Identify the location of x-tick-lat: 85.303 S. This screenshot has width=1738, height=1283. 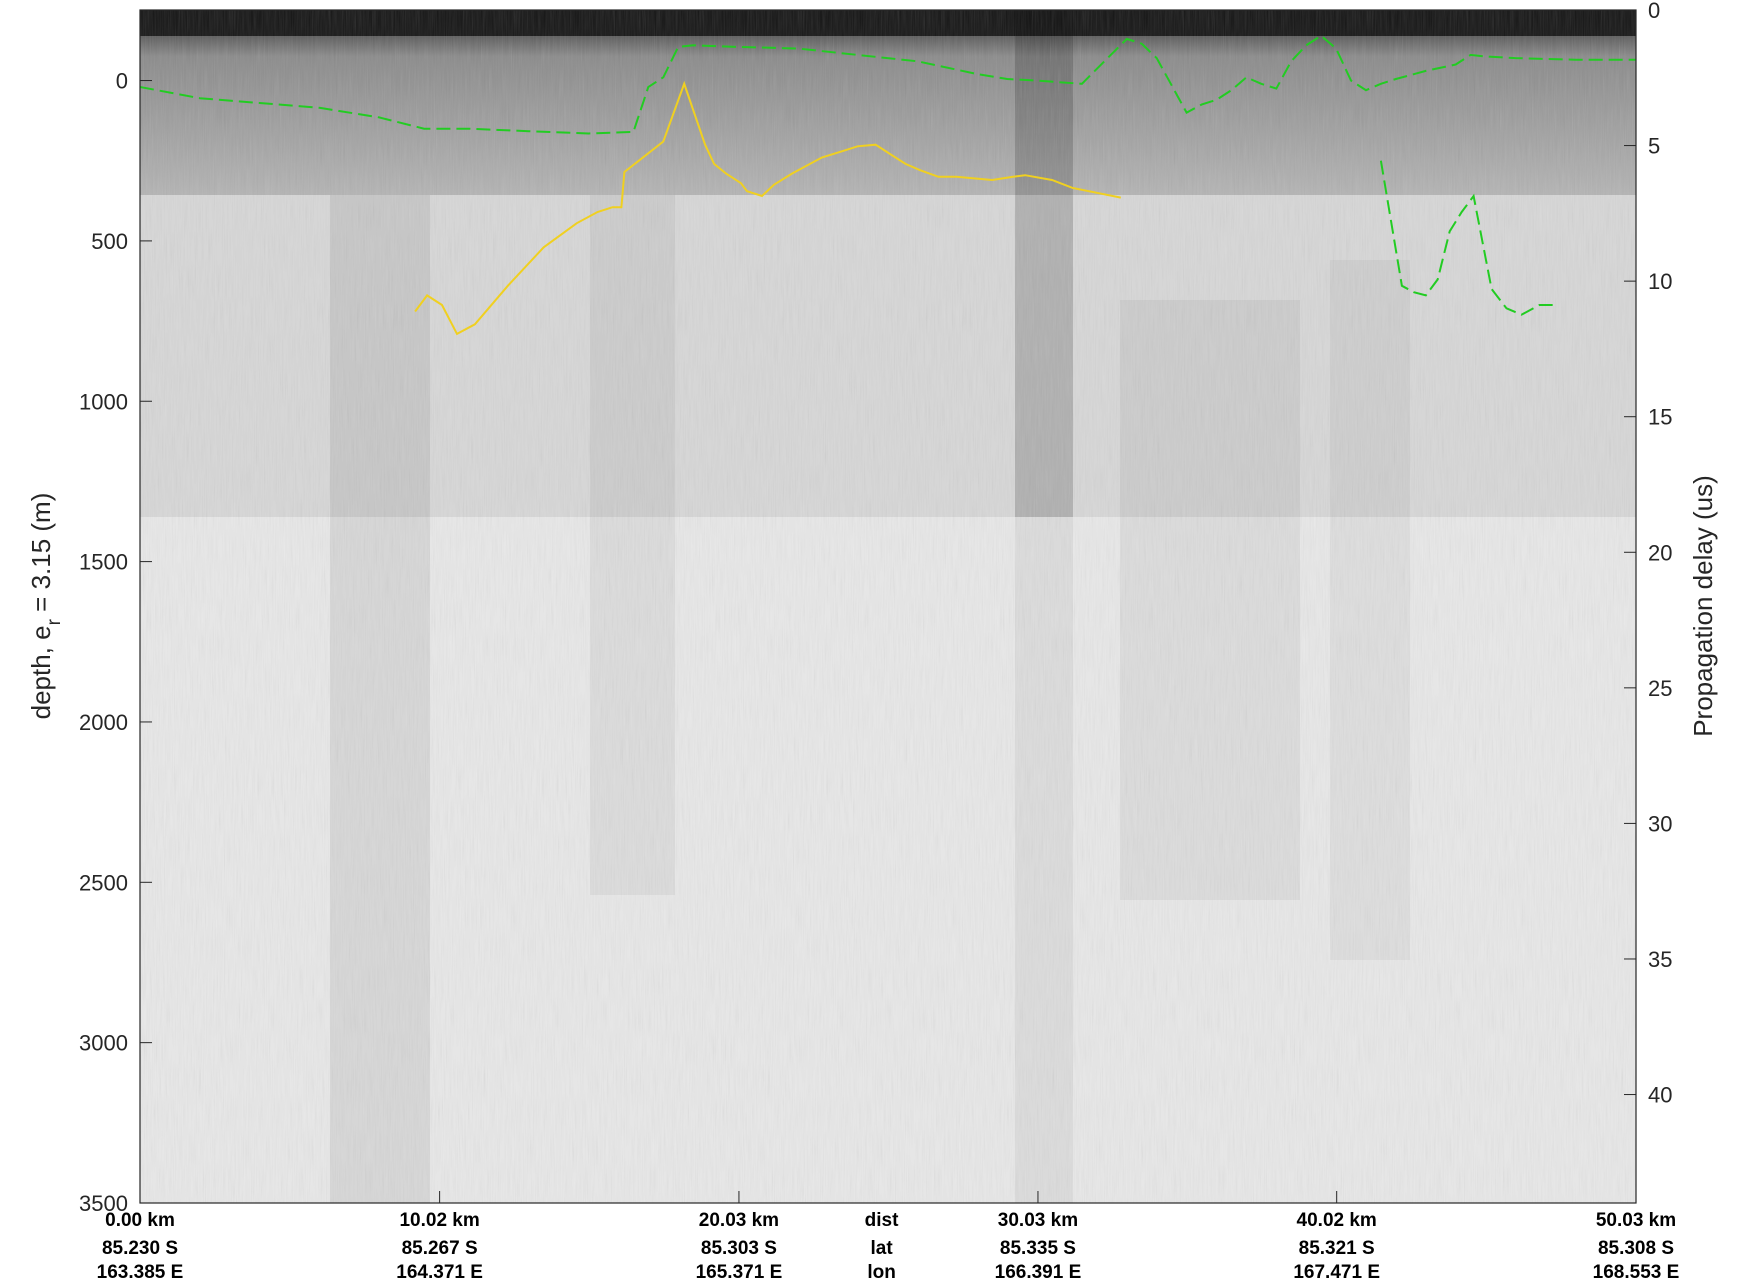
(739, 1248).